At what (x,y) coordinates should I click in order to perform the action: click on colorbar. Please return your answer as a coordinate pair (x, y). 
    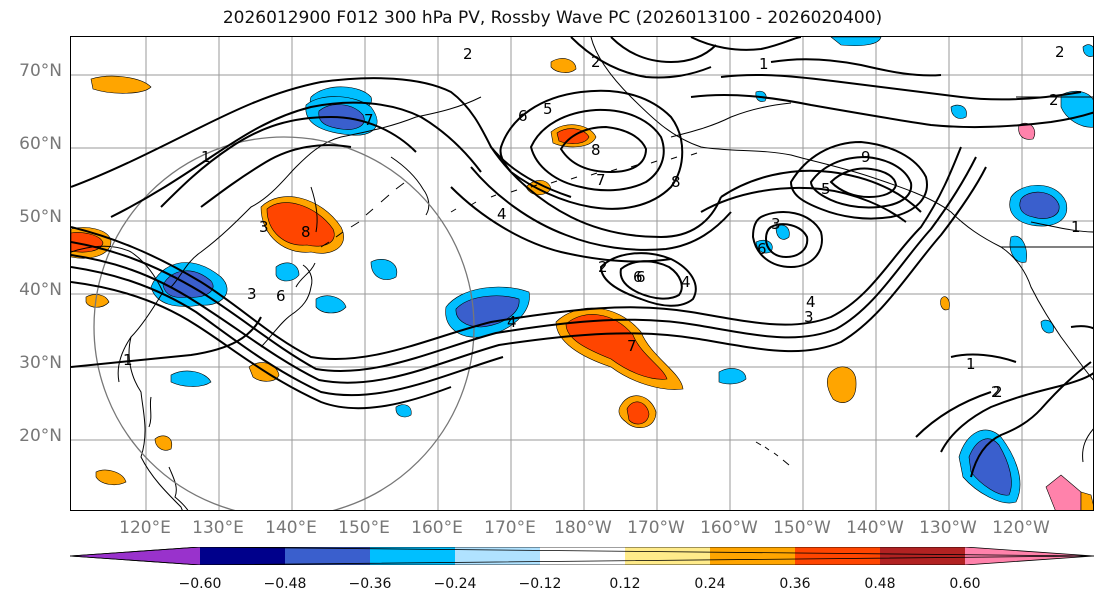
    Looking at the image, I should click on (582, 556).